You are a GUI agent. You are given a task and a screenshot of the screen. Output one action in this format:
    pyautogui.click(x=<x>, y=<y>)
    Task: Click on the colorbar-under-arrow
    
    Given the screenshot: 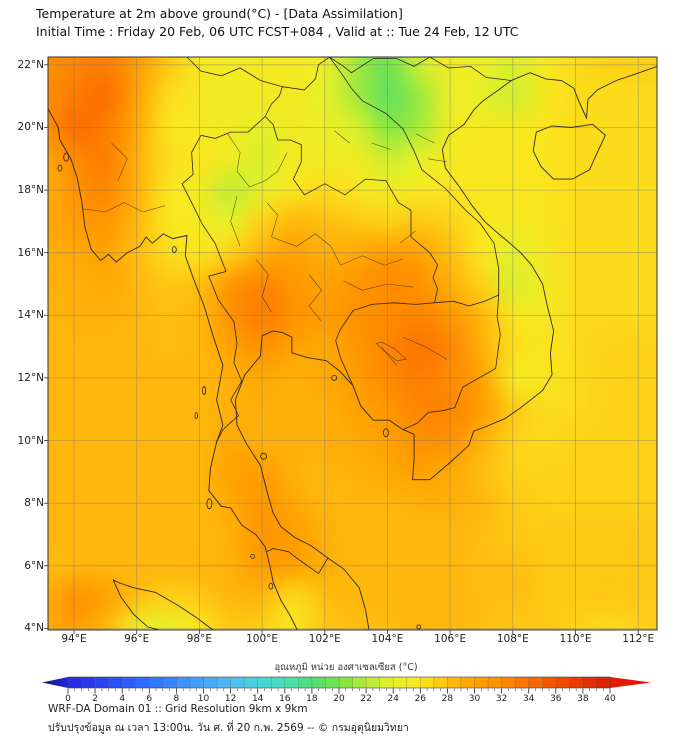 What is the action you would take?
    pyautogui.click(x=55, y=682)
    